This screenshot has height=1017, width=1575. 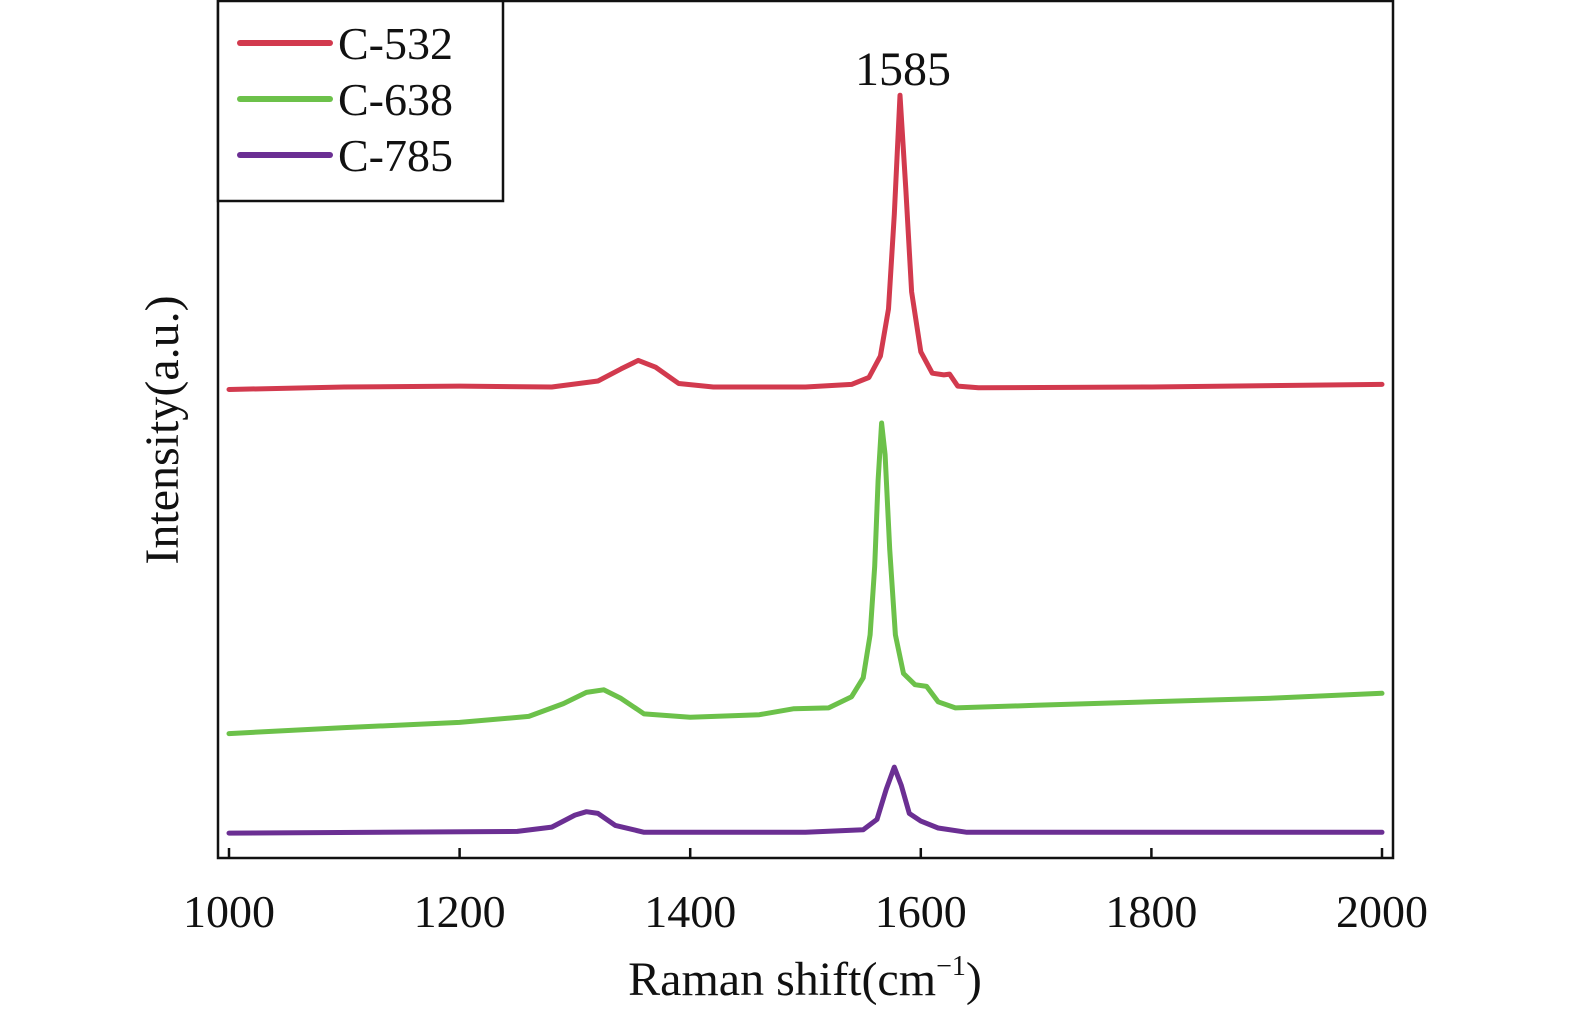 I want to click on peak-annotation: 1585, so click(x=903, y=69).